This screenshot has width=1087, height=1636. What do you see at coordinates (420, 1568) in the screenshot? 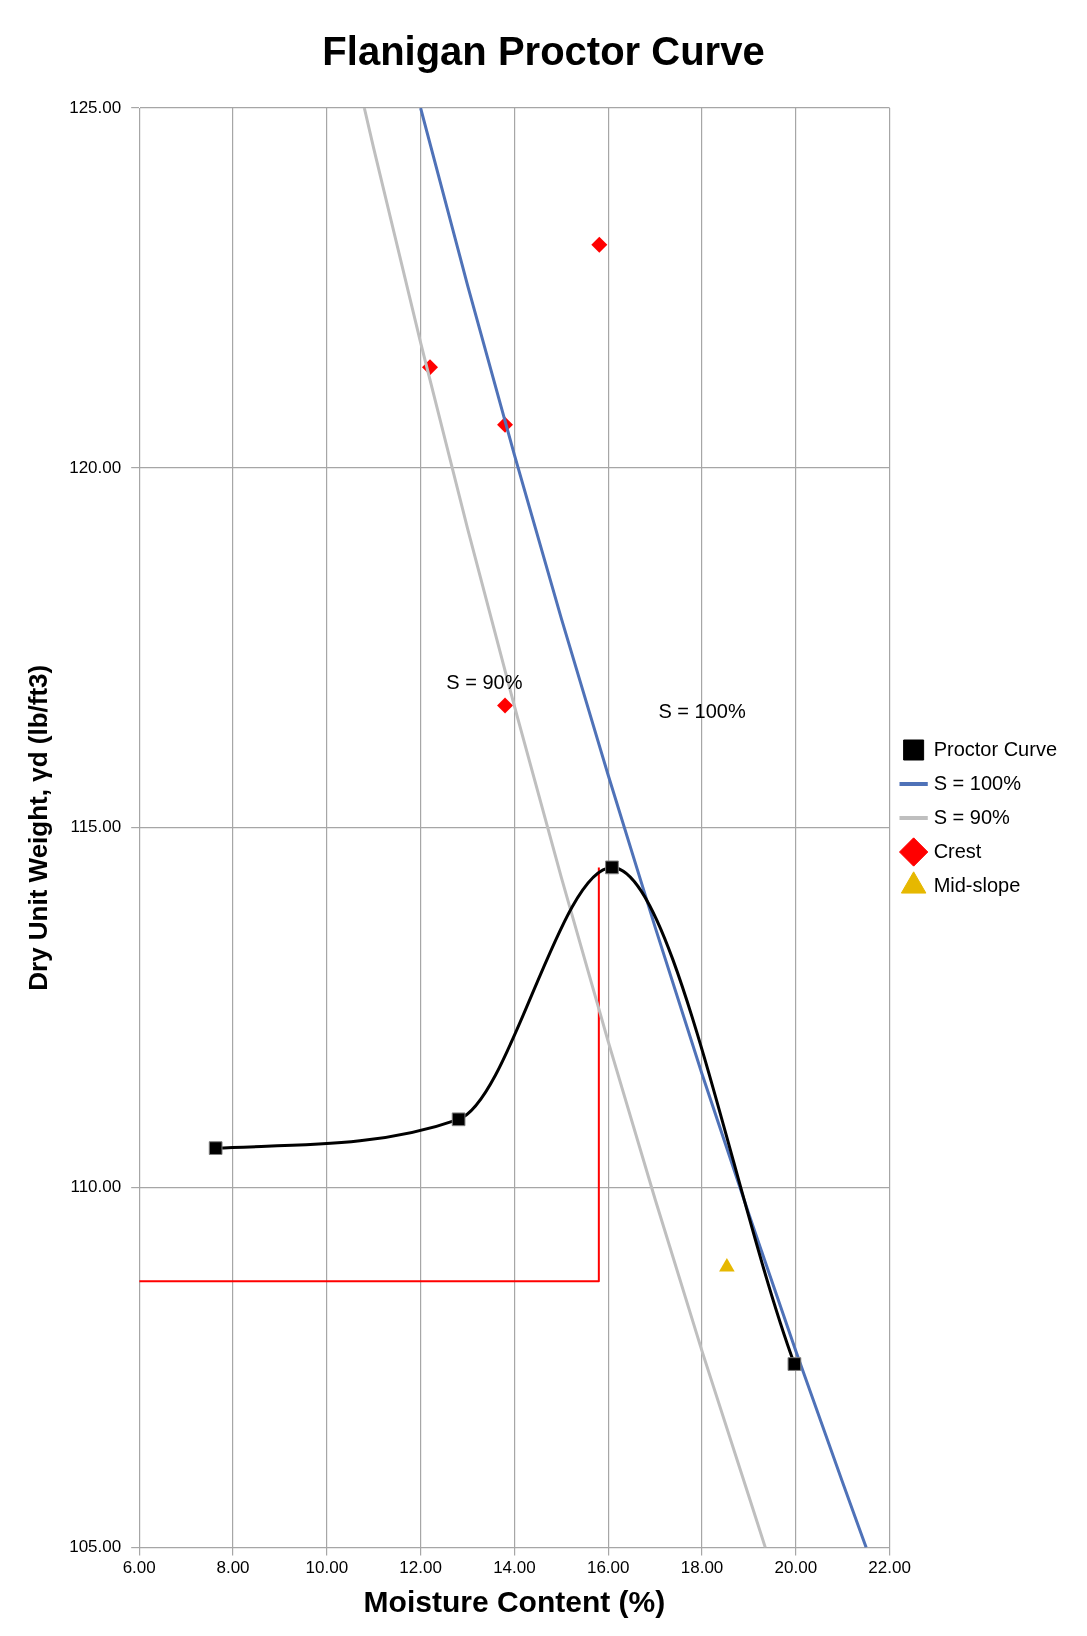
I see `x-tick-label: 12.00` at bounding box center [420, 1568].